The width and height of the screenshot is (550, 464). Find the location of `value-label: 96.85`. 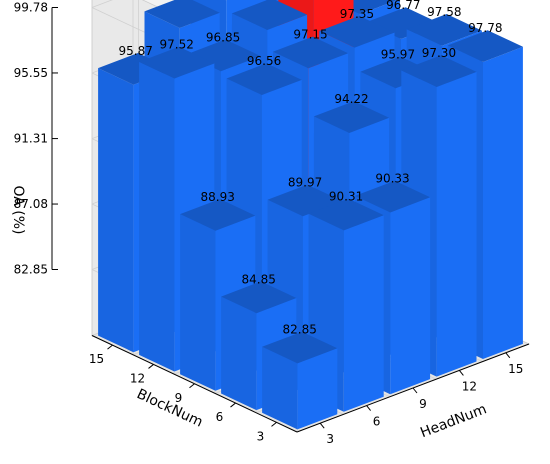

value-label: 96.85 is located at coordinates (223, 37).